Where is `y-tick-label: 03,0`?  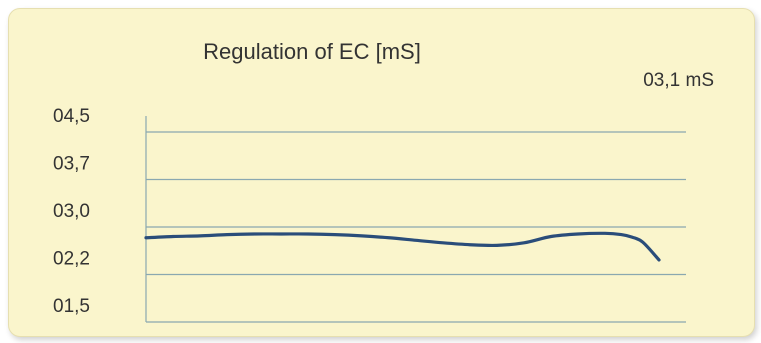
y-tick-label: 03,0 is located at coordinates (71, 211).